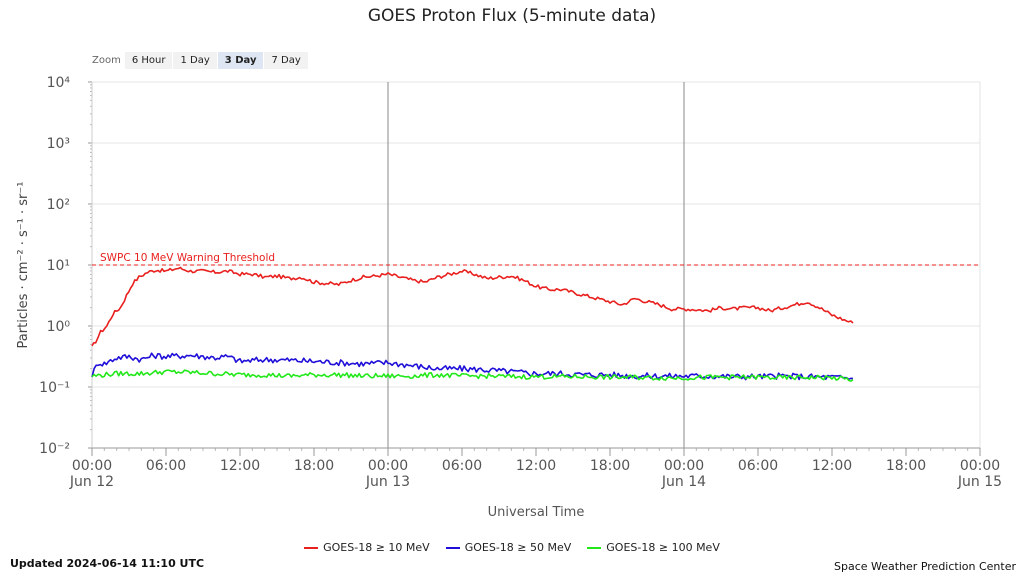  Describe the element at coordinates (240, 60) in the screenshot. I see `zoom-3-day-button: 3 Day` at that location.